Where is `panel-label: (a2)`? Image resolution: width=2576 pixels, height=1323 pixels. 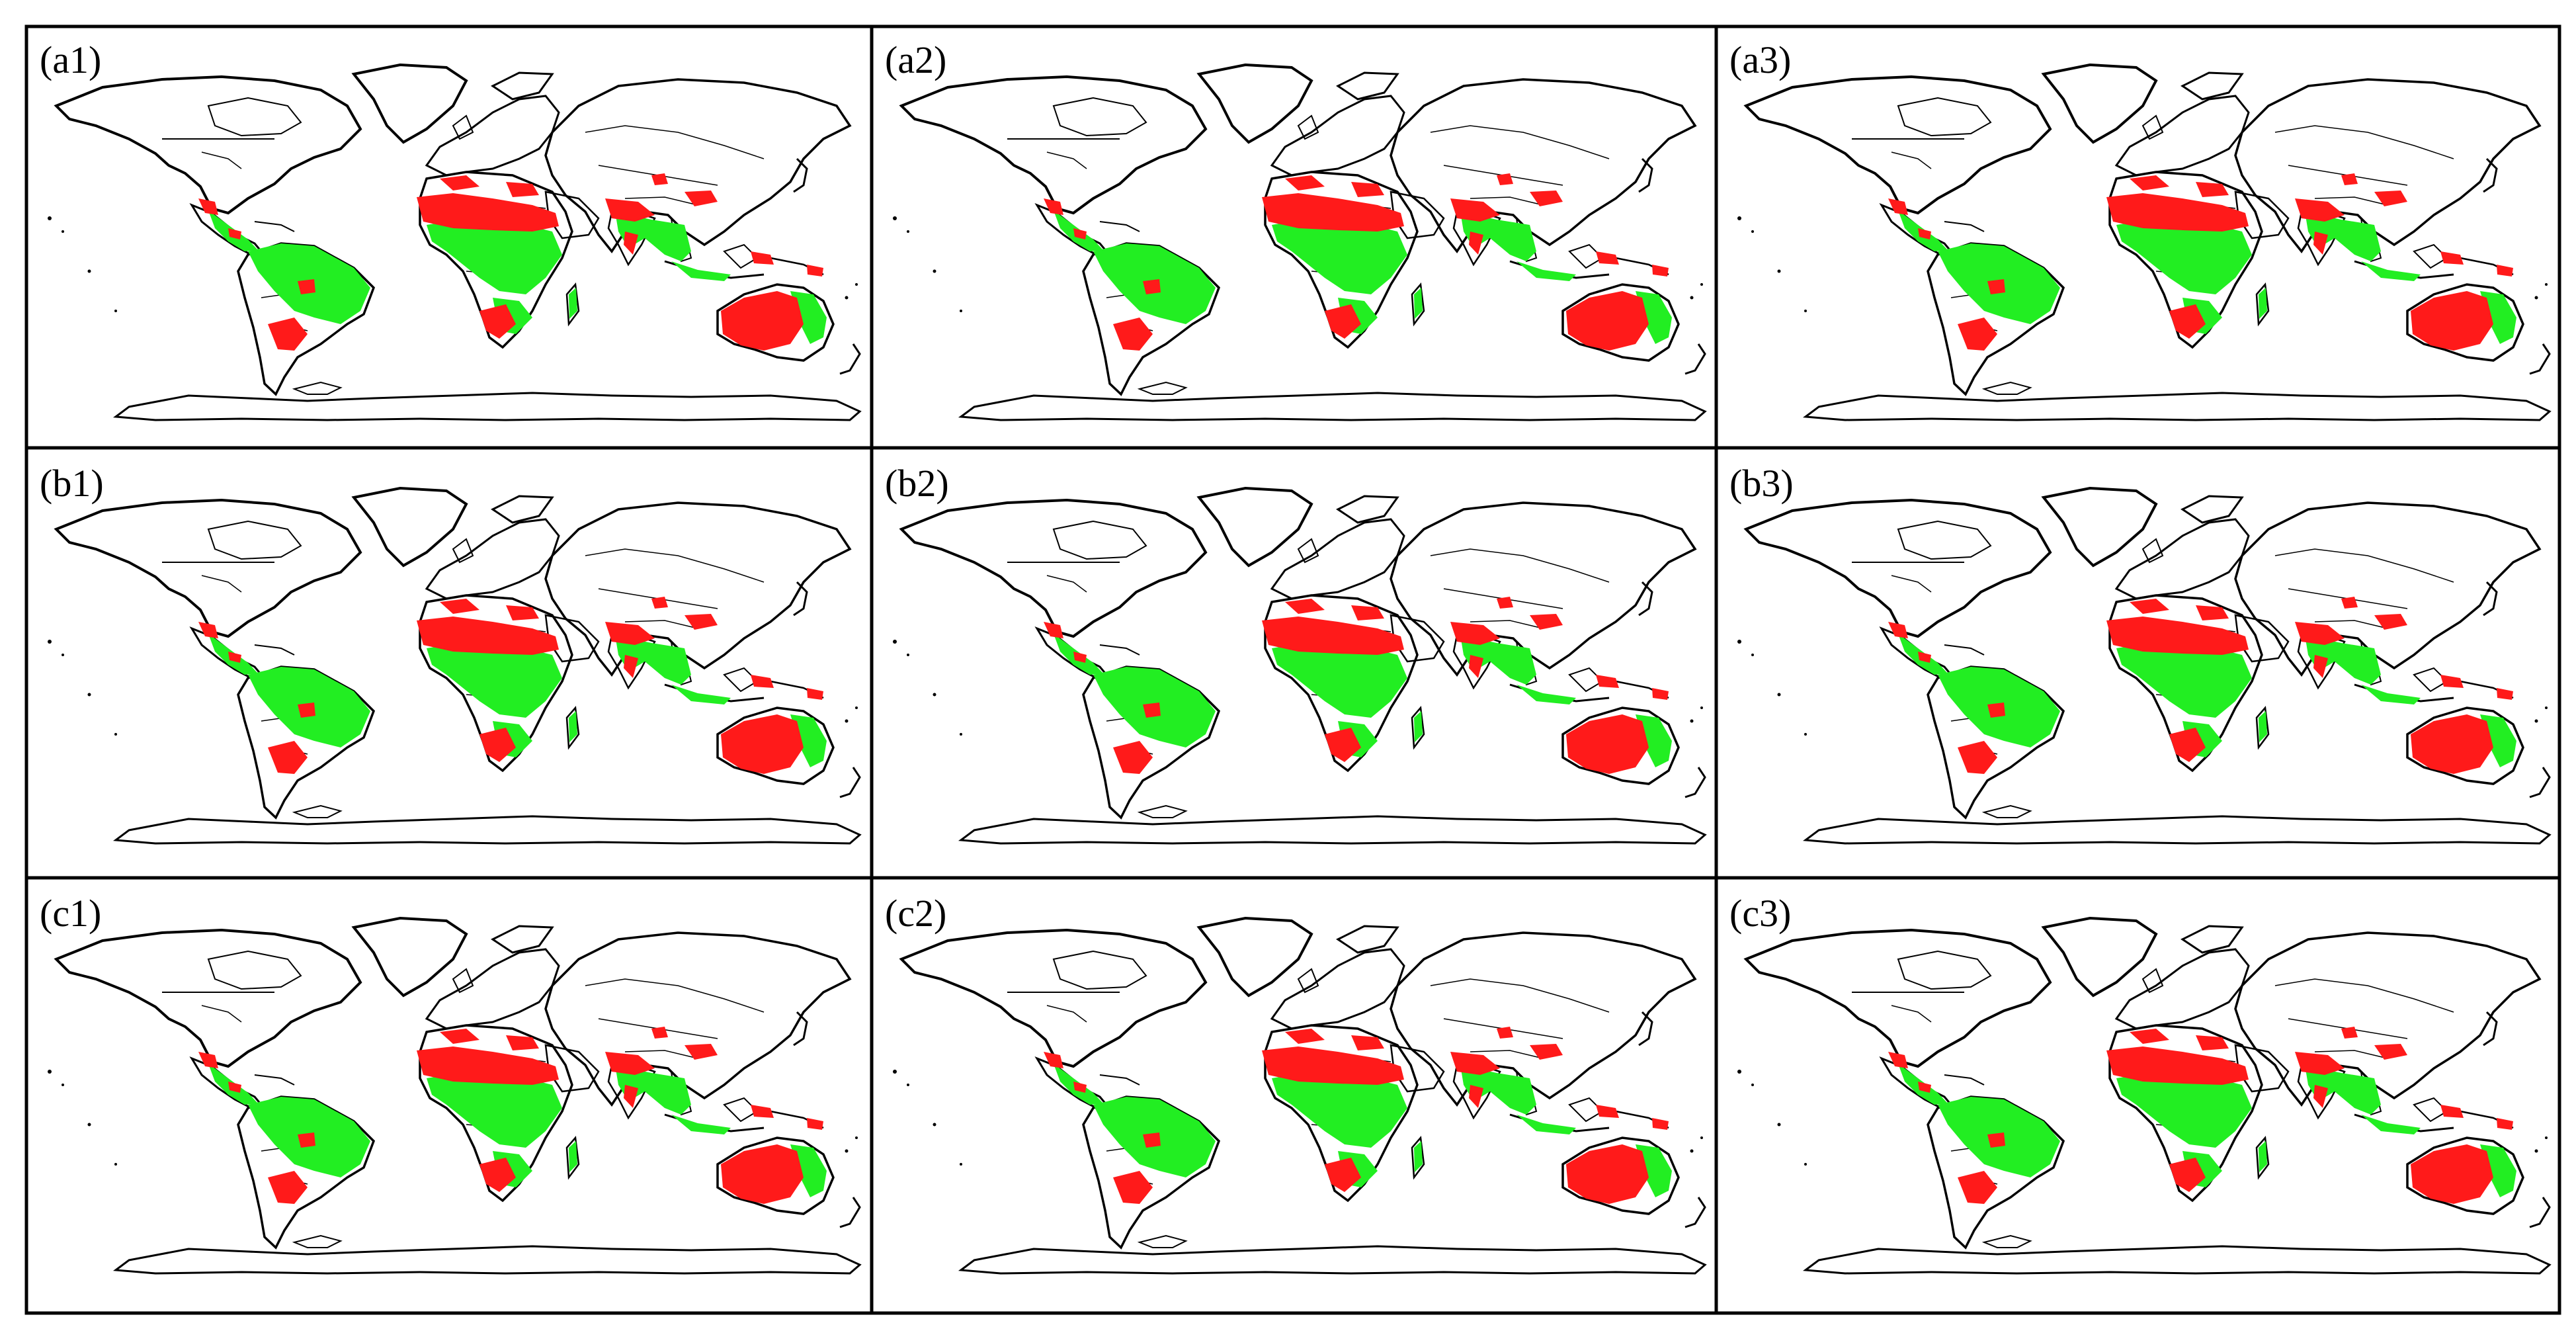
panel-label: (a2) is located at coordinates (916, 59).